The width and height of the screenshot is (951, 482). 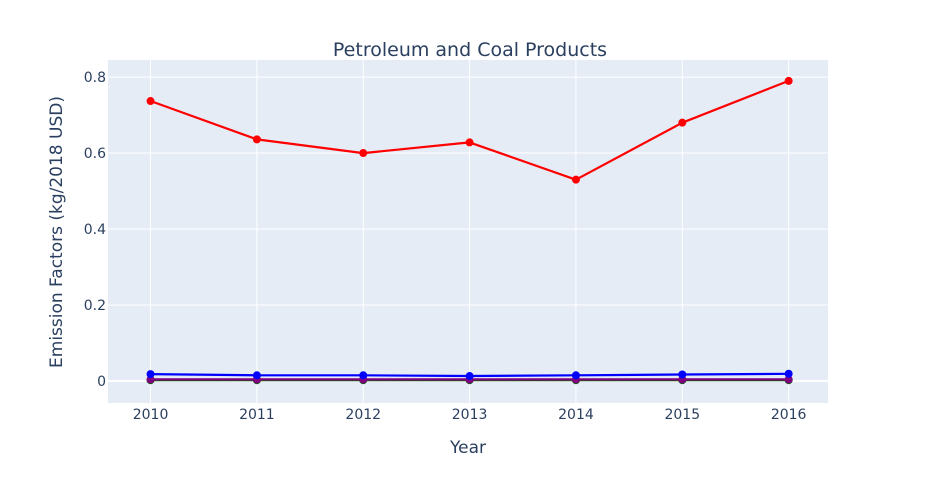 I want to click on x-tick-label: 2015, so click(x=682, y=415).